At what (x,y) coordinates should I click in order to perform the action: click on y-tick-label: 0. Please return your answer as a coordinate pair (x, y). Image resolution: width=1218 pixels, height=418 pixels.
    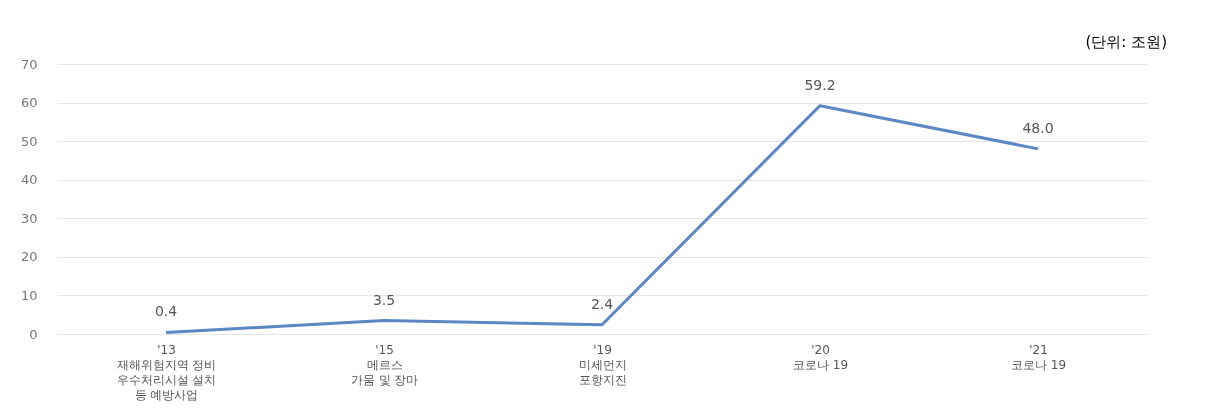
    Looking at the image, I should click on (33, 334).